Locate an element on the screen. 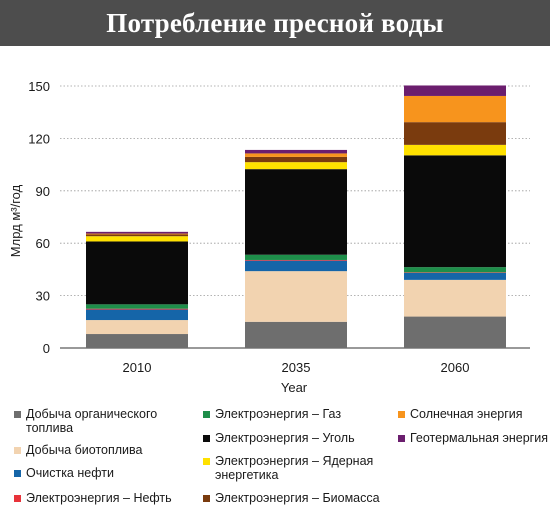  x-tick-label: 2035 is located at coordinates (296, 367).